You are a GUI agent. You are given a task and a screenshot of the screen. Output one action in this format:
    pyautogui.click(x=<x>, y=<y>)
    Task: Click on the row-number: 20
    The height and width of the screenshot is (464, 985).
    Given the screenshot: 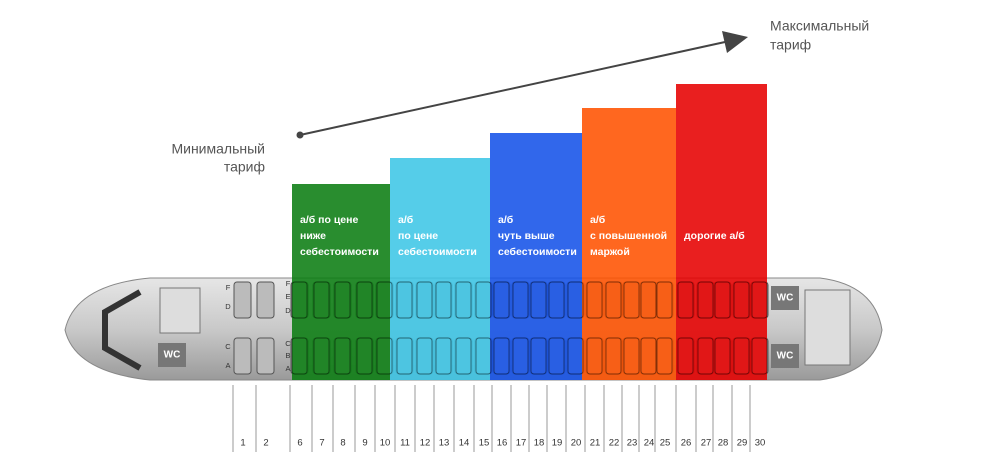 What is the action you would take?
    pyautogui.click(x=576, y=443)
    